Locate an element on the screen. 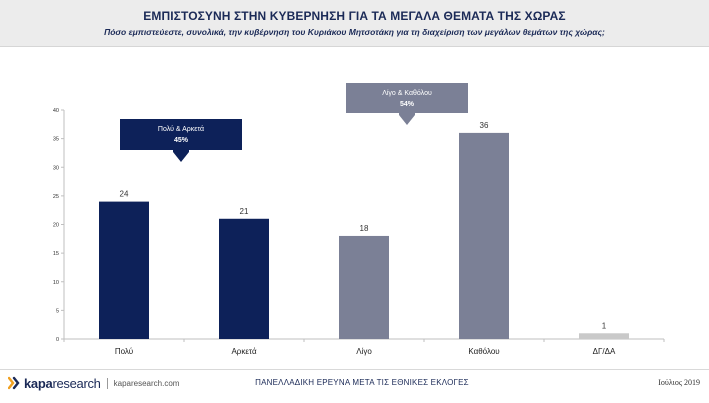  kapa-research-logo: kaparesearch kaparesearch.com is located at coordinates (93, 383).